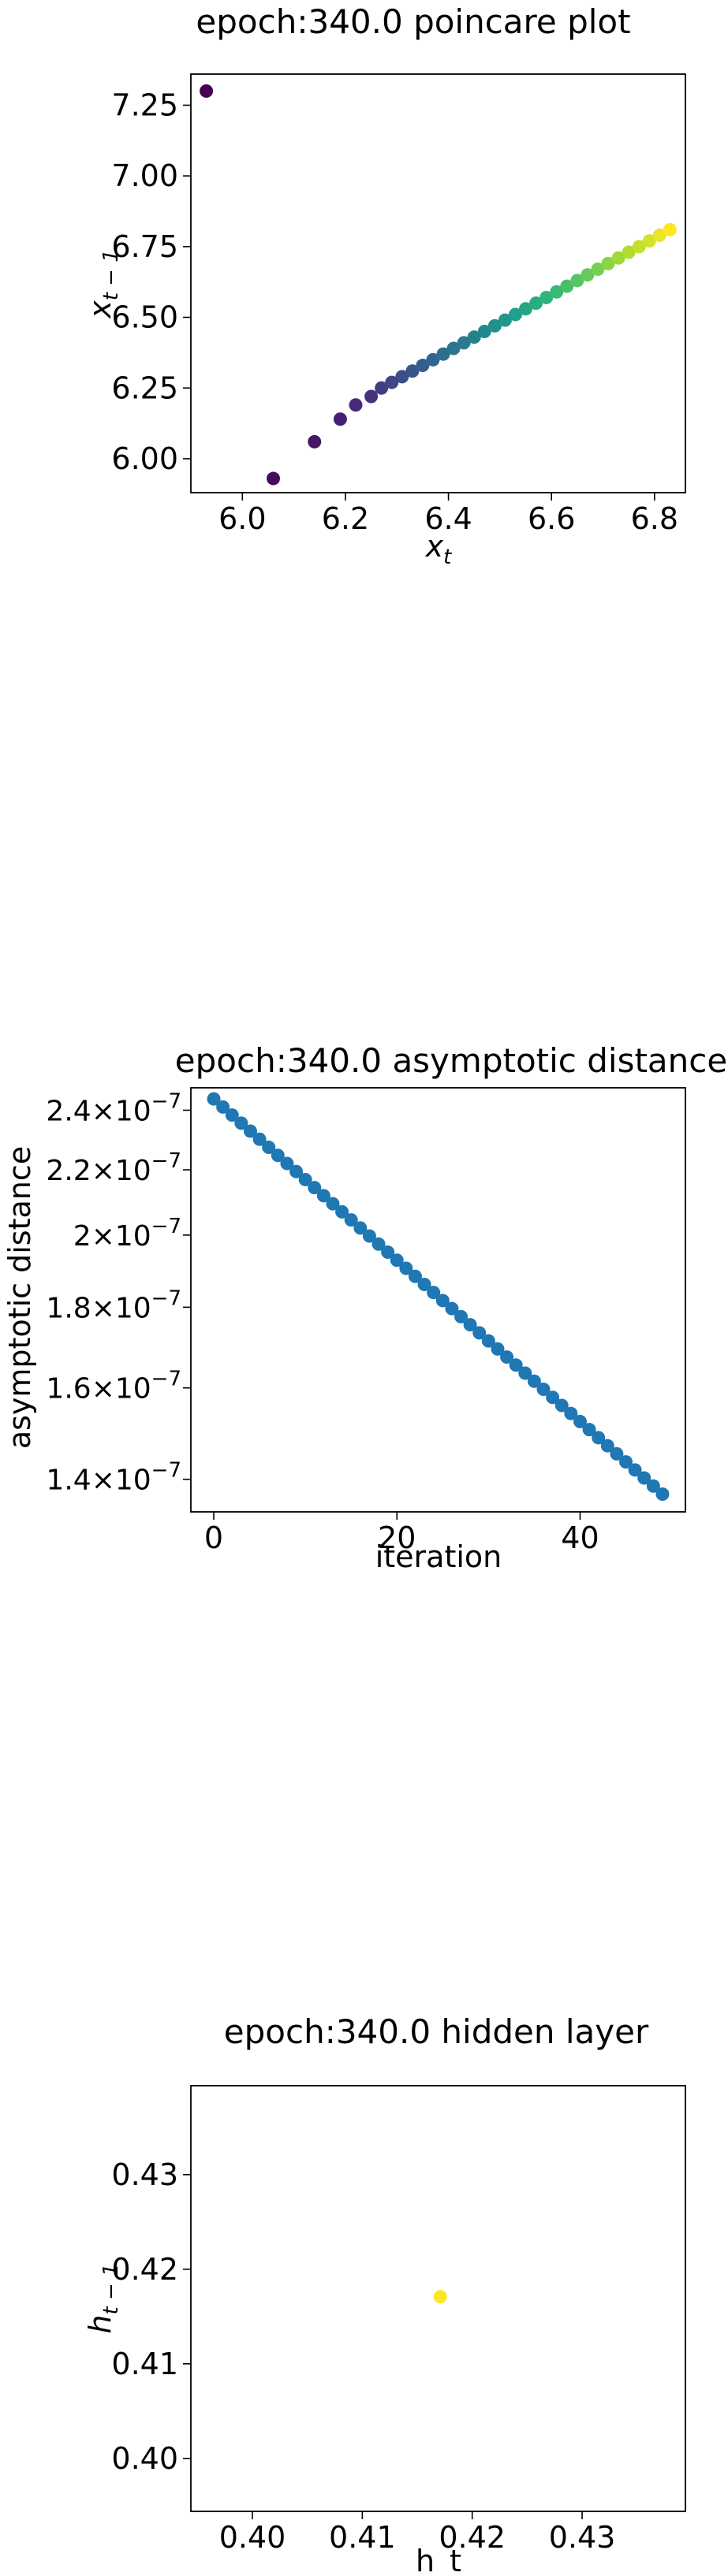 Image resolution: width=728 pixels, height=2576 pixels. Describe the element at coordinates (252, 2537) in the screenshot. I see `x-tick-label: 0.40` at that location.